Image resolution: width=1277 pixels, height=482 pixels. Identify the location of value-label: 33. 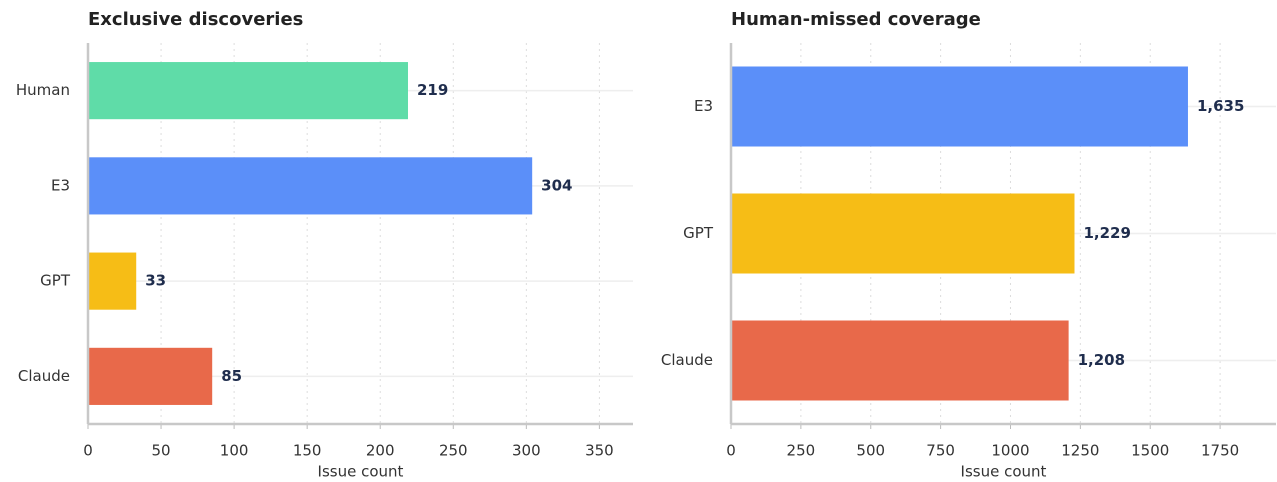
(155, 281).